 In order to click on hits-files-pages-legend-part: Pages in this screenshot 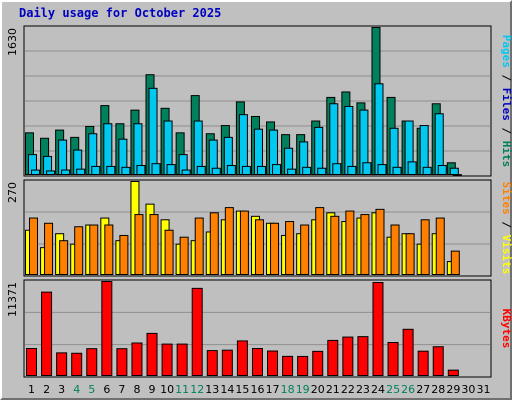, I will do `click(506, 51)`.